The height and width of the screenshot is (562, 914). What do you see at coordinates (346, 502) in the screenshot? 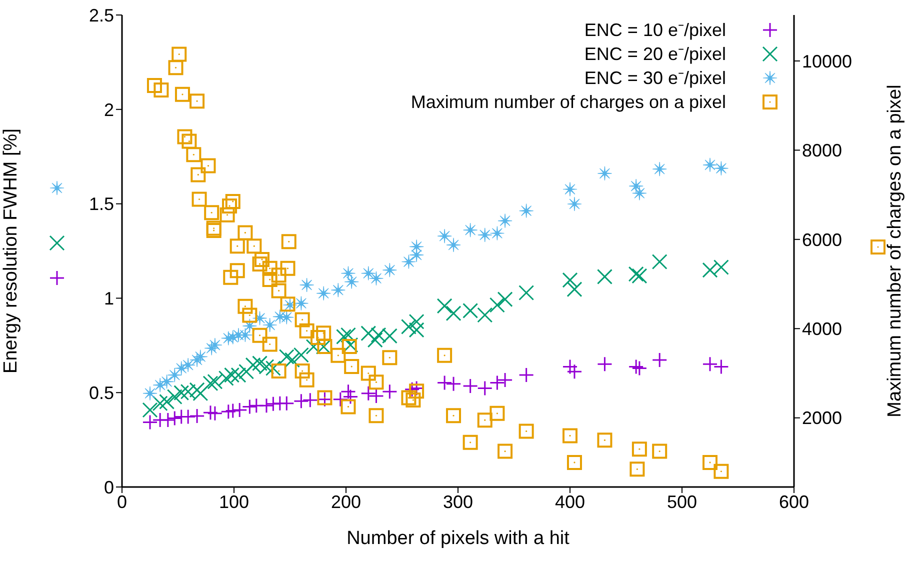
I see `x-tick-label: 200` at bounding box center [346, 502].